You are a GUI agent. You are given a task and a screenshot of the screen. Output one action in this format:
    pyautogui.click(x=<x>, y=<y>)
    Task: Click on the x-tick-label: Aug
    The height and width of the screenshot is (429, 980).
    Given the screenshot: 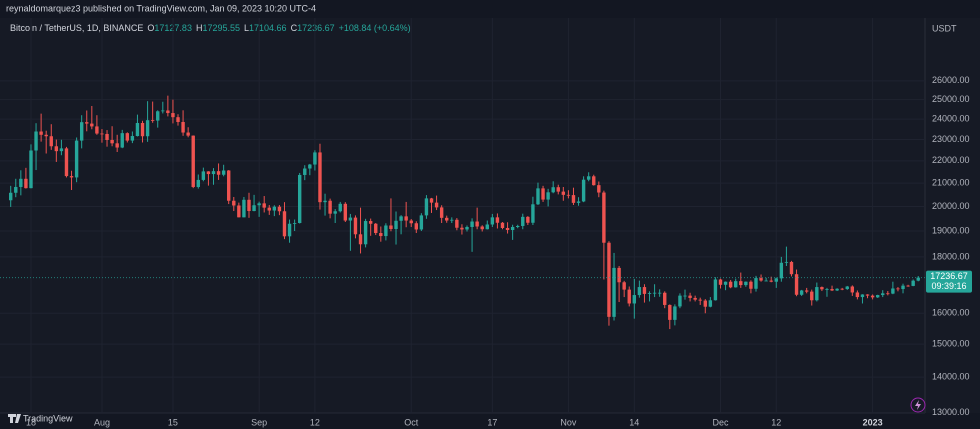 What is the action you would take?
    pyautogui.click(x=102, y=422)
    